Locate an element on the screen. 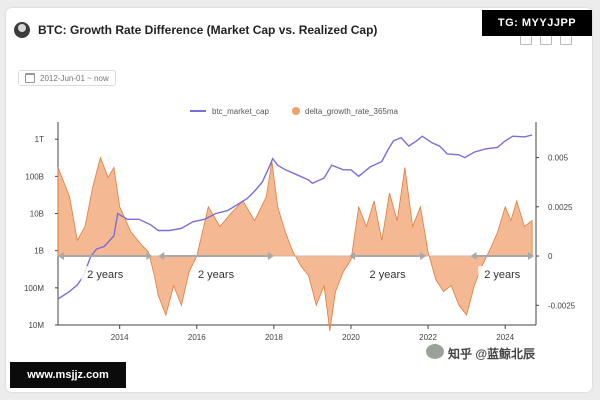 This screenshot has width=600, height=400. y-left-tick-label: 1T is located at coordinates (39, 139).